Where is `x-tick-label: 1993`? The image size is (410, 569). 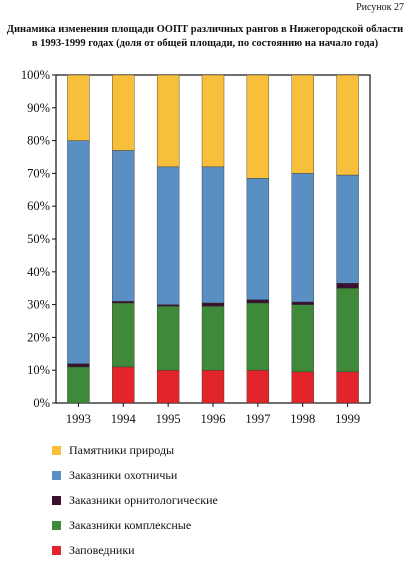
x-tick-label: 1993 is located at coordinates (78, 419).